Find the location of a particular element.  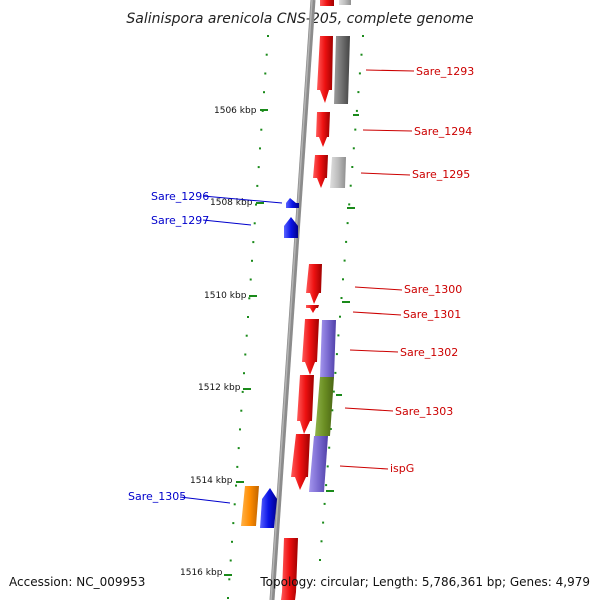

gene-label-sare-1301: Sare_1301 is located at coordinates (432, 314).